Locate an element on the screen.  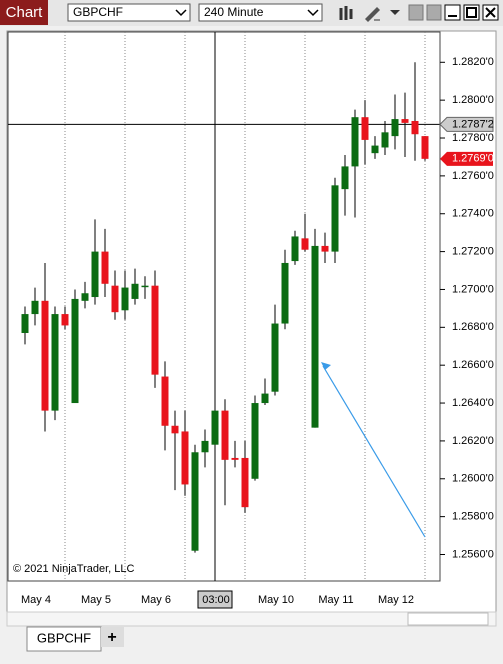
last-price-box is located at coordinates (466, 158).